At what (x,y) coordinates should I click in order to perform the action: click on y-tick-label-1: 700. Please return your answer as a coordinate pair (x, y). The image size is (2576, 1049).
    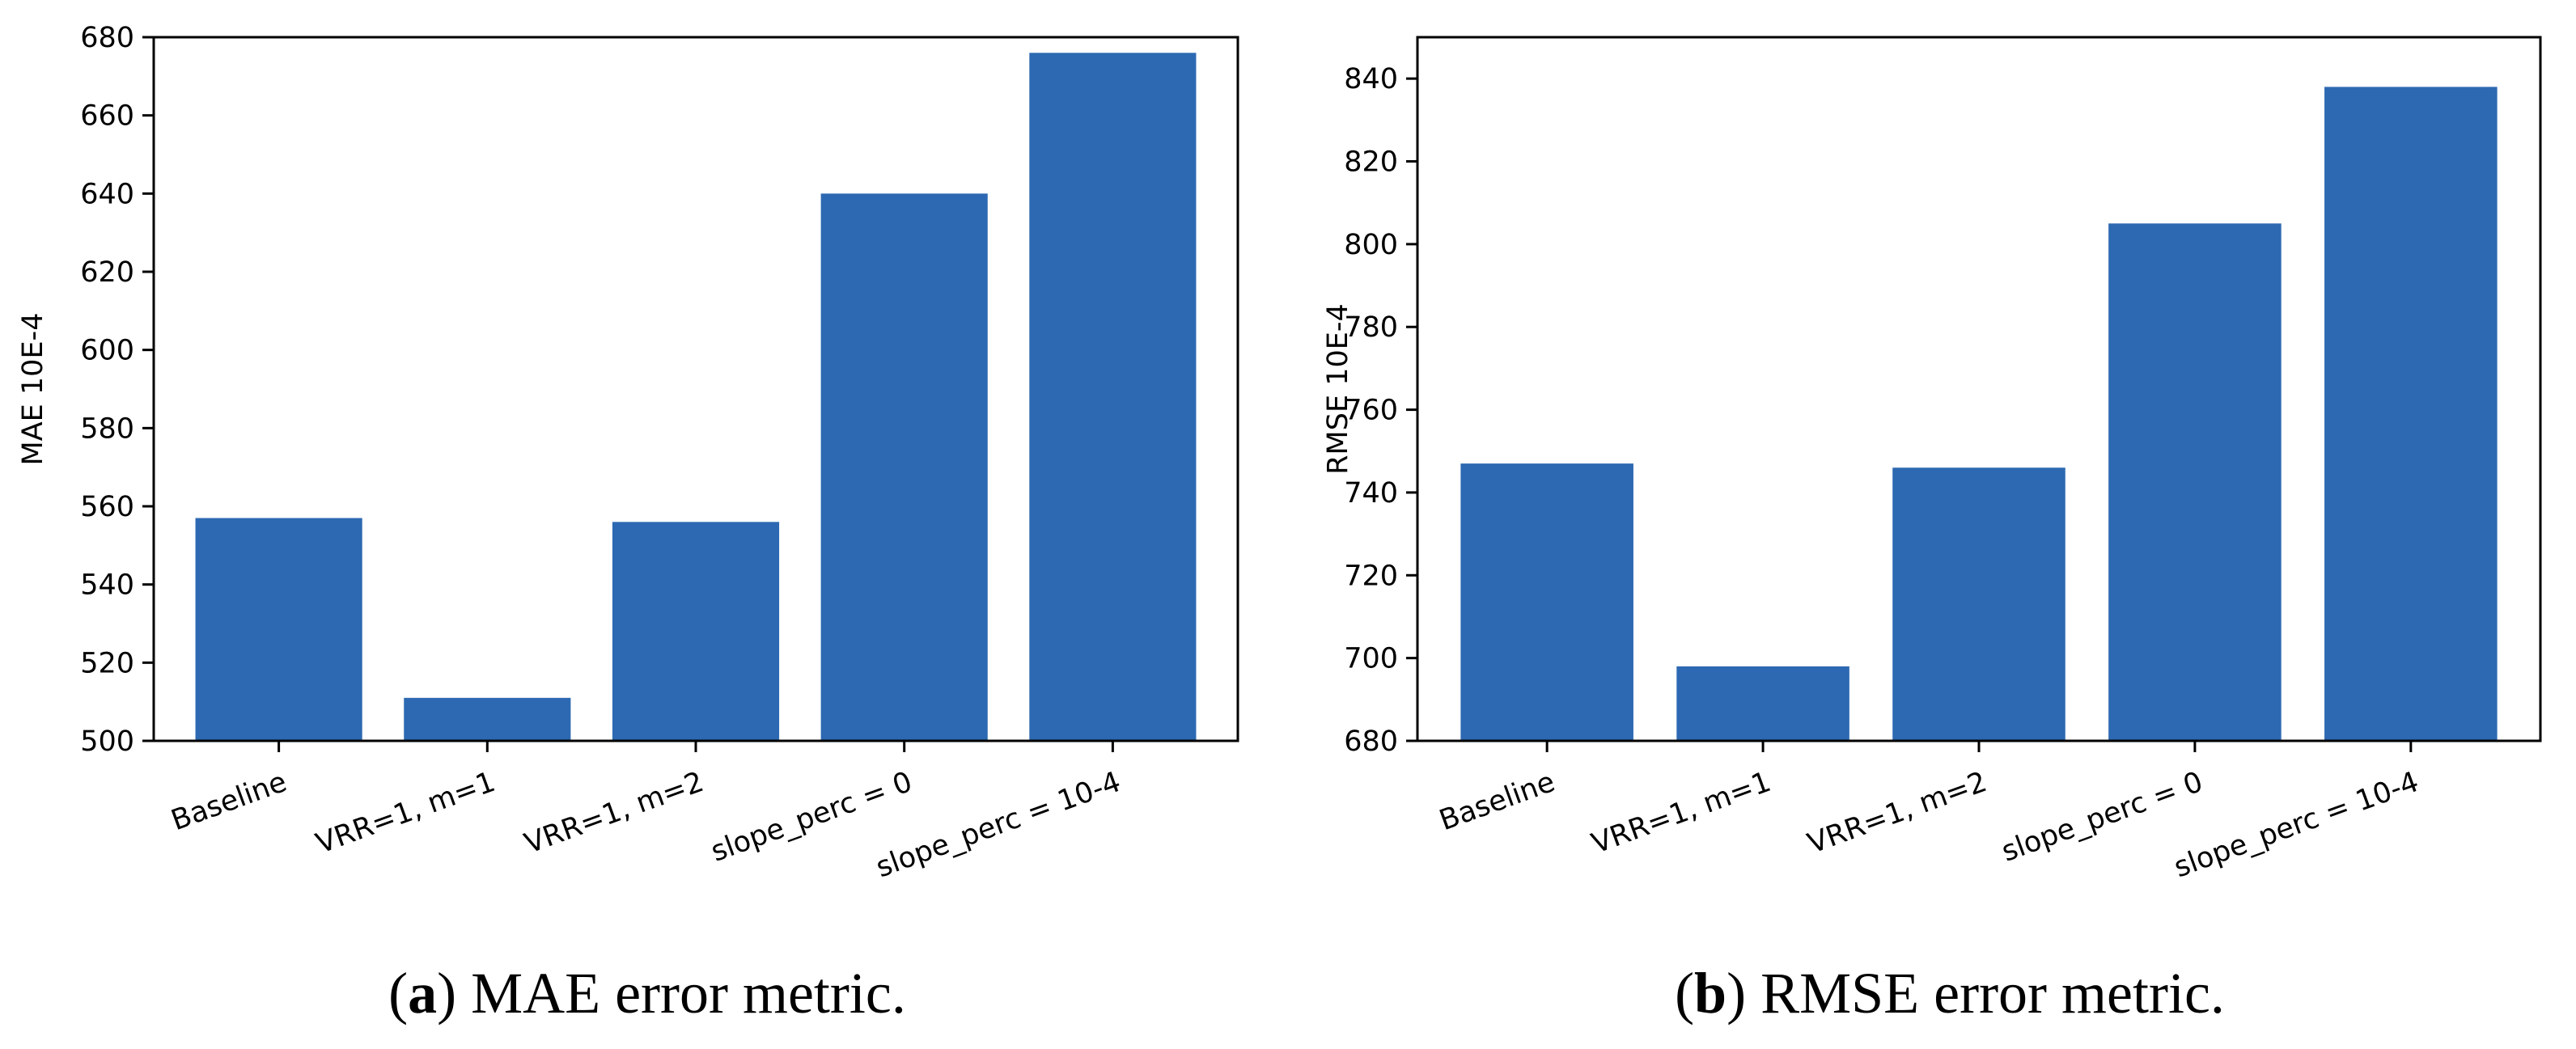
    Looking at the image, I should click on (1371, 659).